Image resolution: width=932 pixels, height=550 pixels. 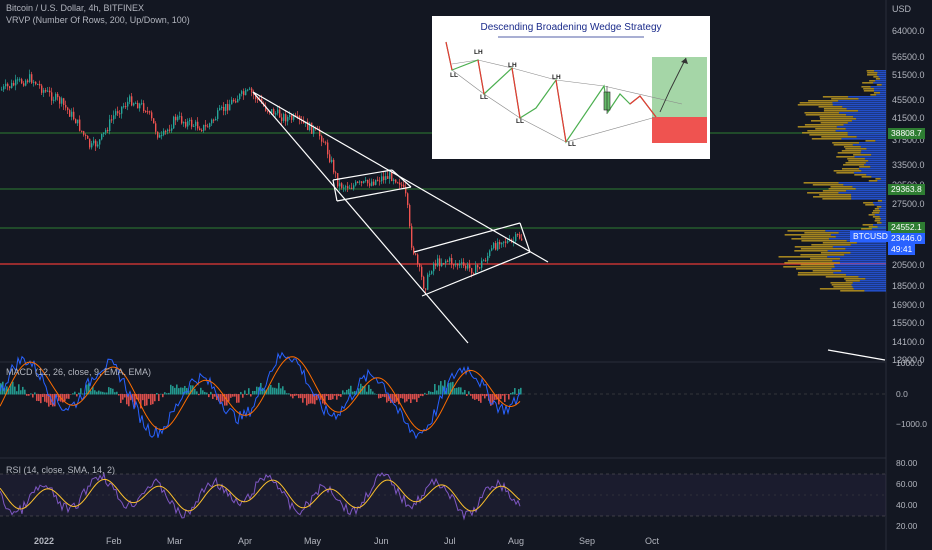 I want to click on price-tick: 27500.0, so click(x=908, y=204).